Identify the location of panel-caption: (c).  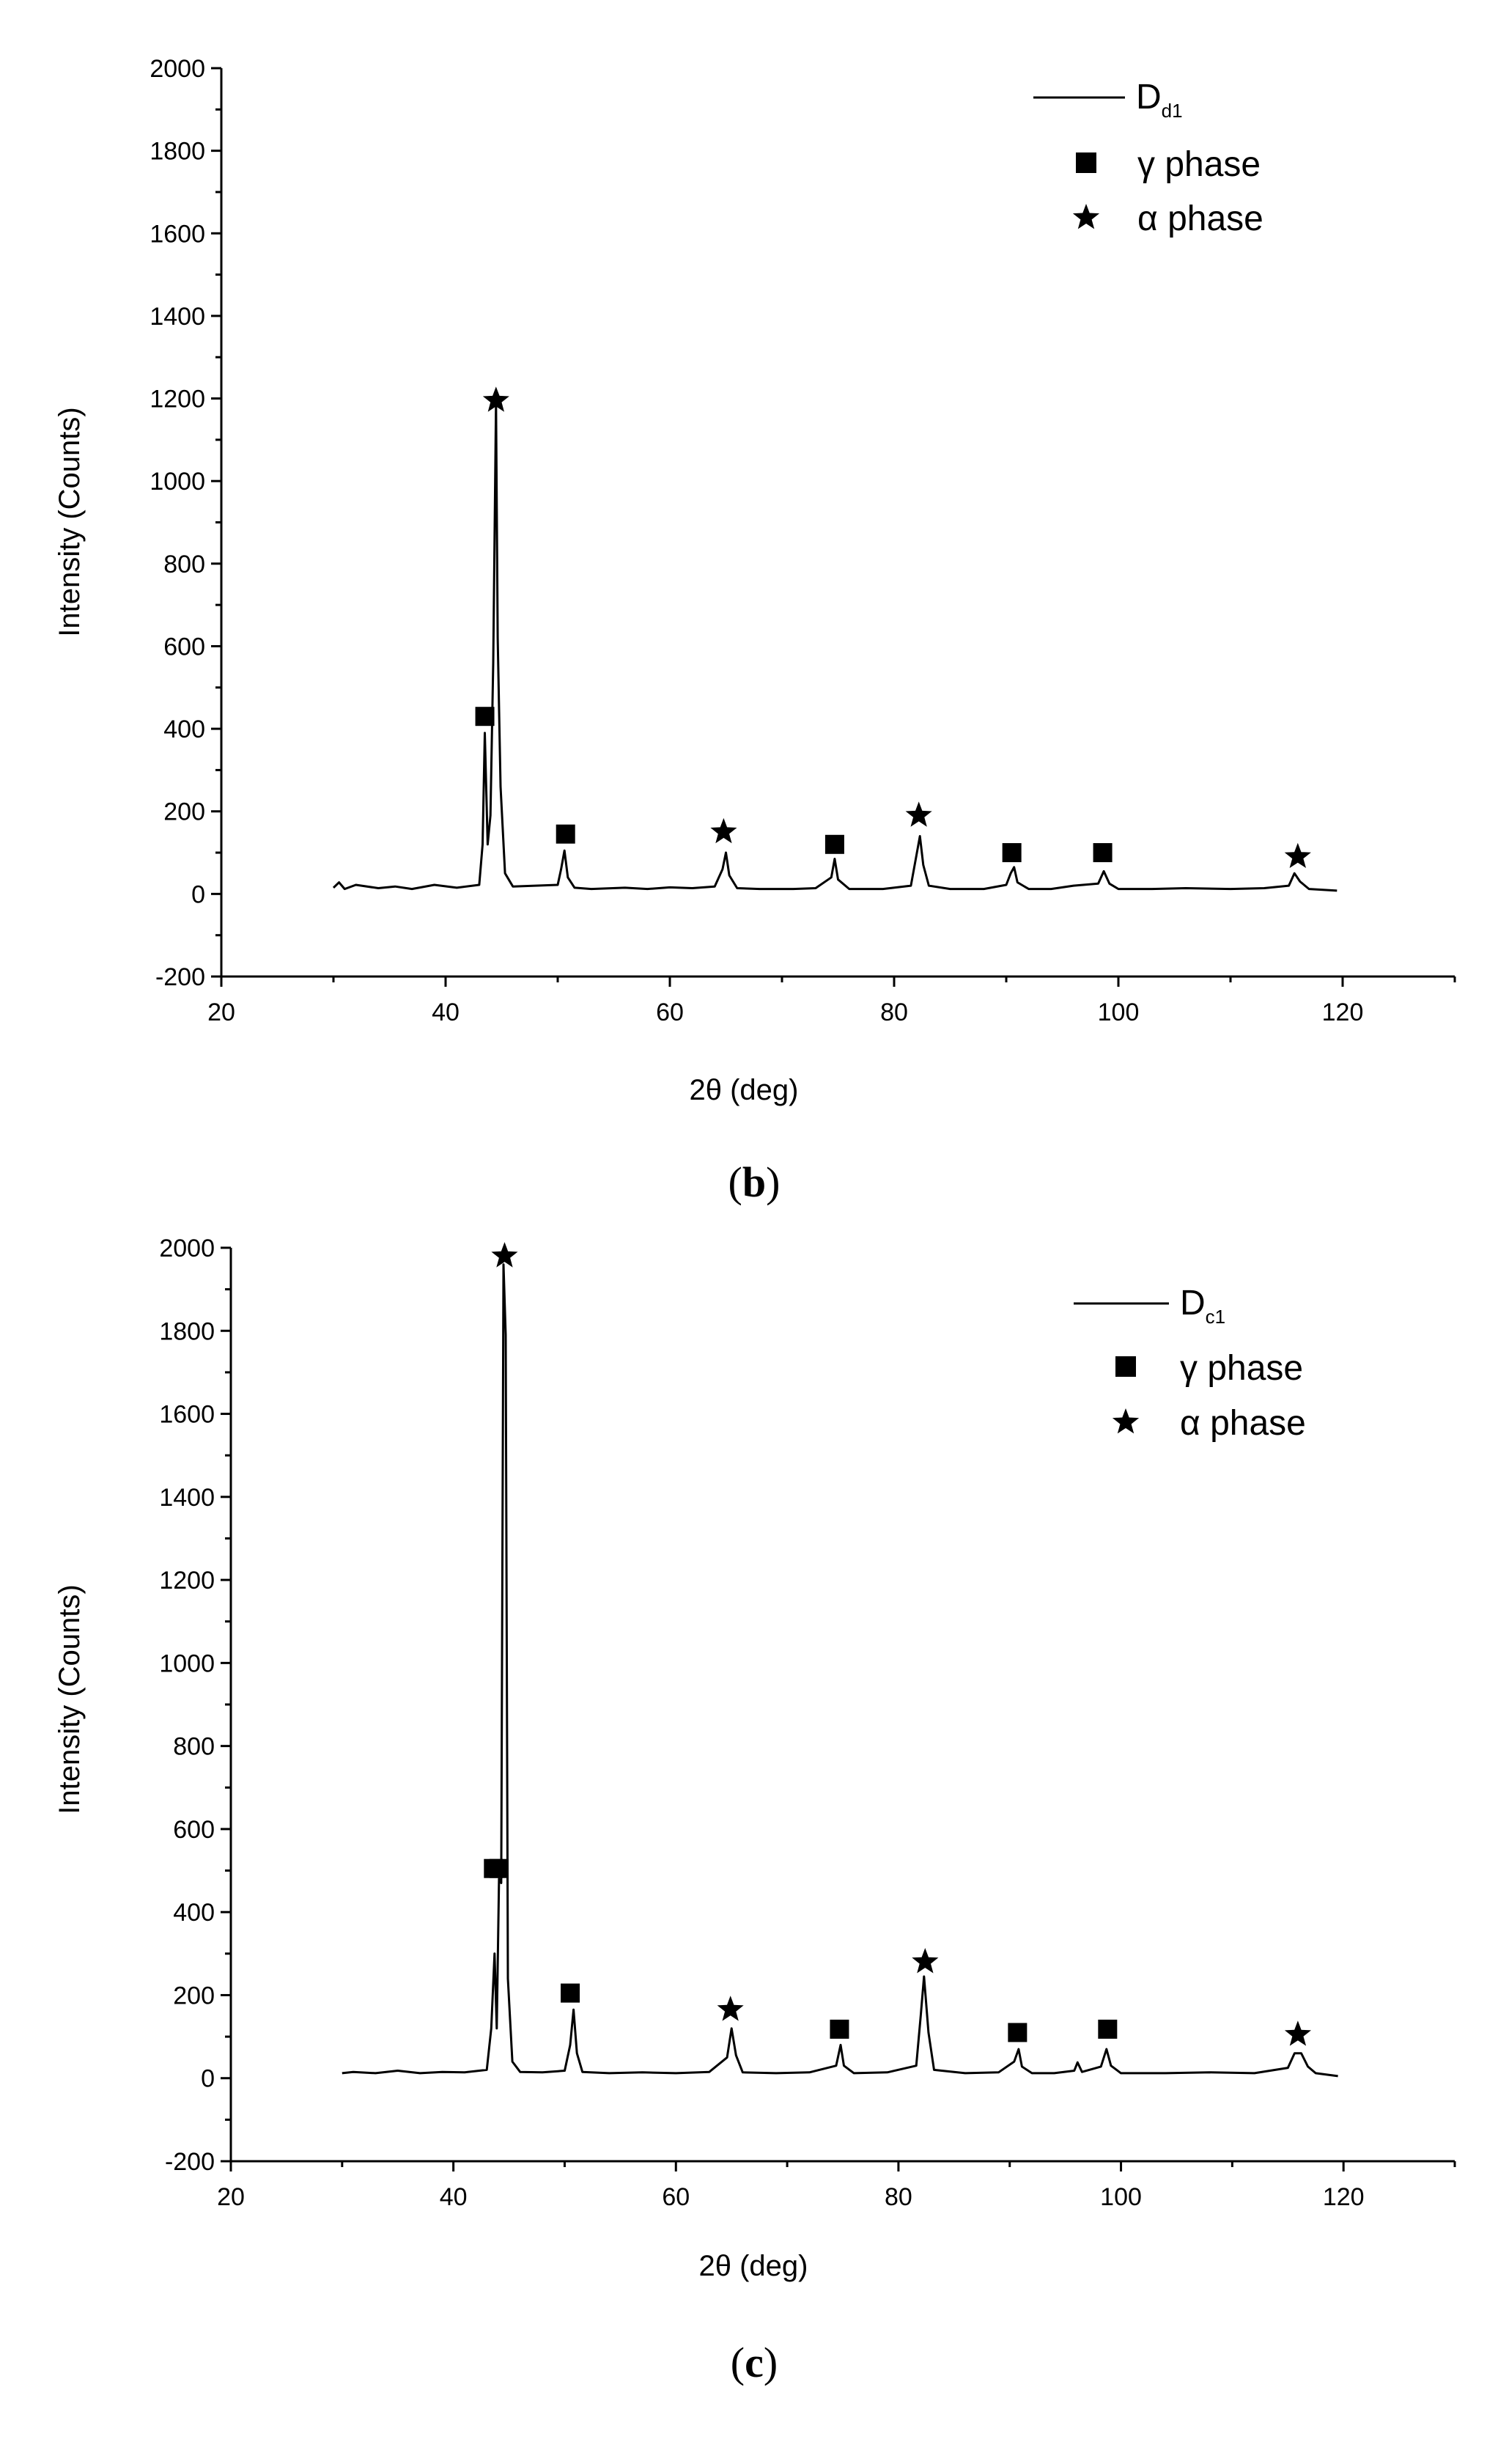
(754, 2362).